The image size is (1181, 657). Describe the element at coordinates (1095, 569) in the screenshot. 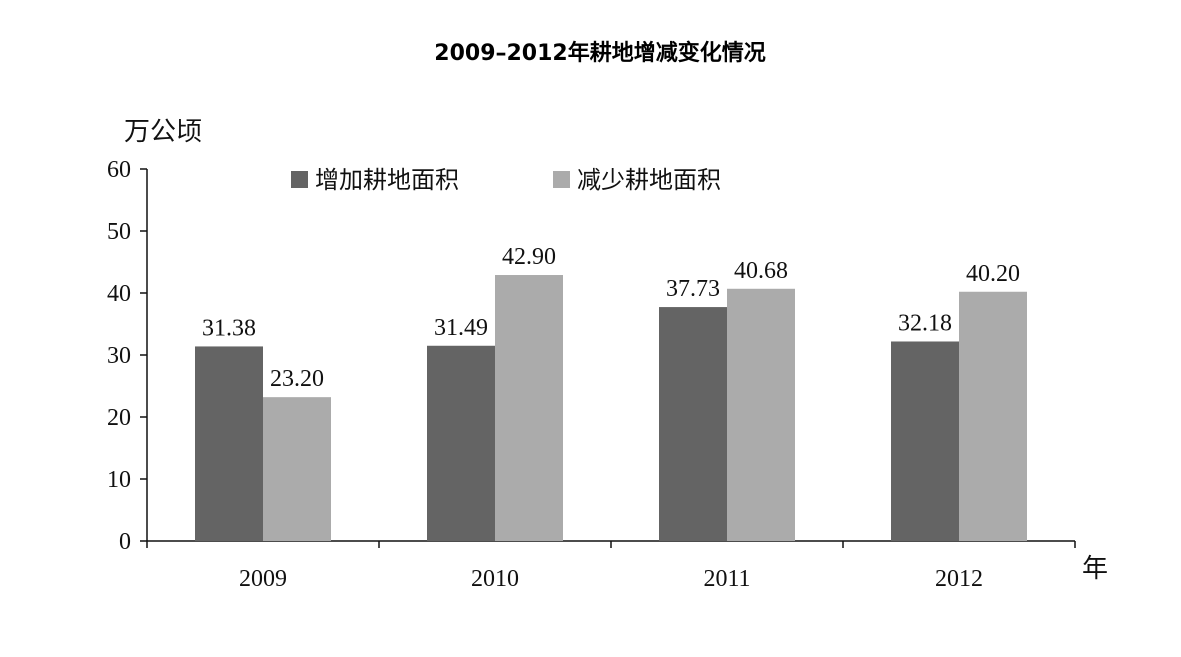

I see `x-axis-label: 年` at that location.